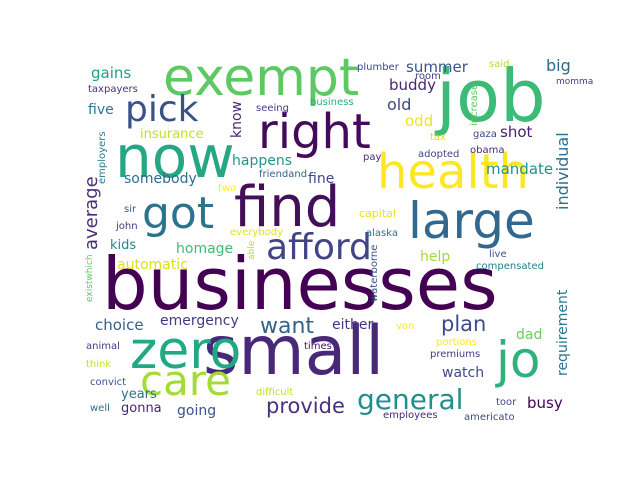 Image resolution: width=640 pixels, height=480 pixels. What do you see at coordinates (102, 157) in the screenshot?
I see `word-employers: employers` at bounding box center [102, 157].